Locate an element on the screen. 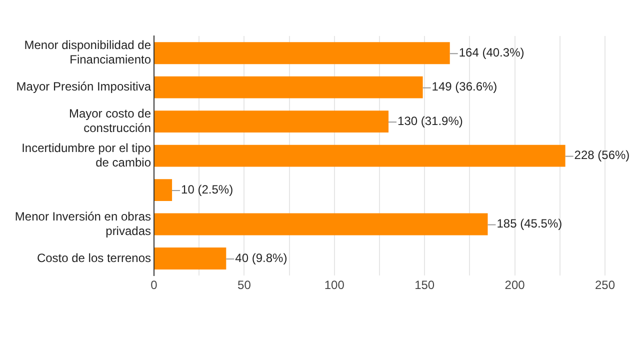 This screenshot has width=640, height=338. x-tick-label: 250 is located at coordinates (605, 285).